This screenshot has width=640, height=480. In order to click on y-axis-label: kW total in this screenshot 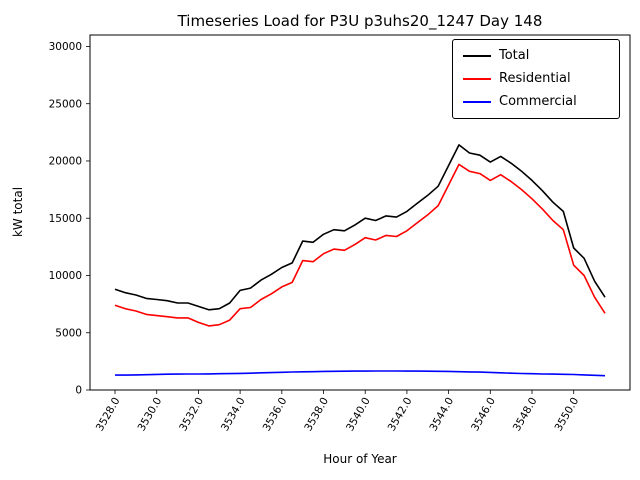, I will do `click(18, 212)`.